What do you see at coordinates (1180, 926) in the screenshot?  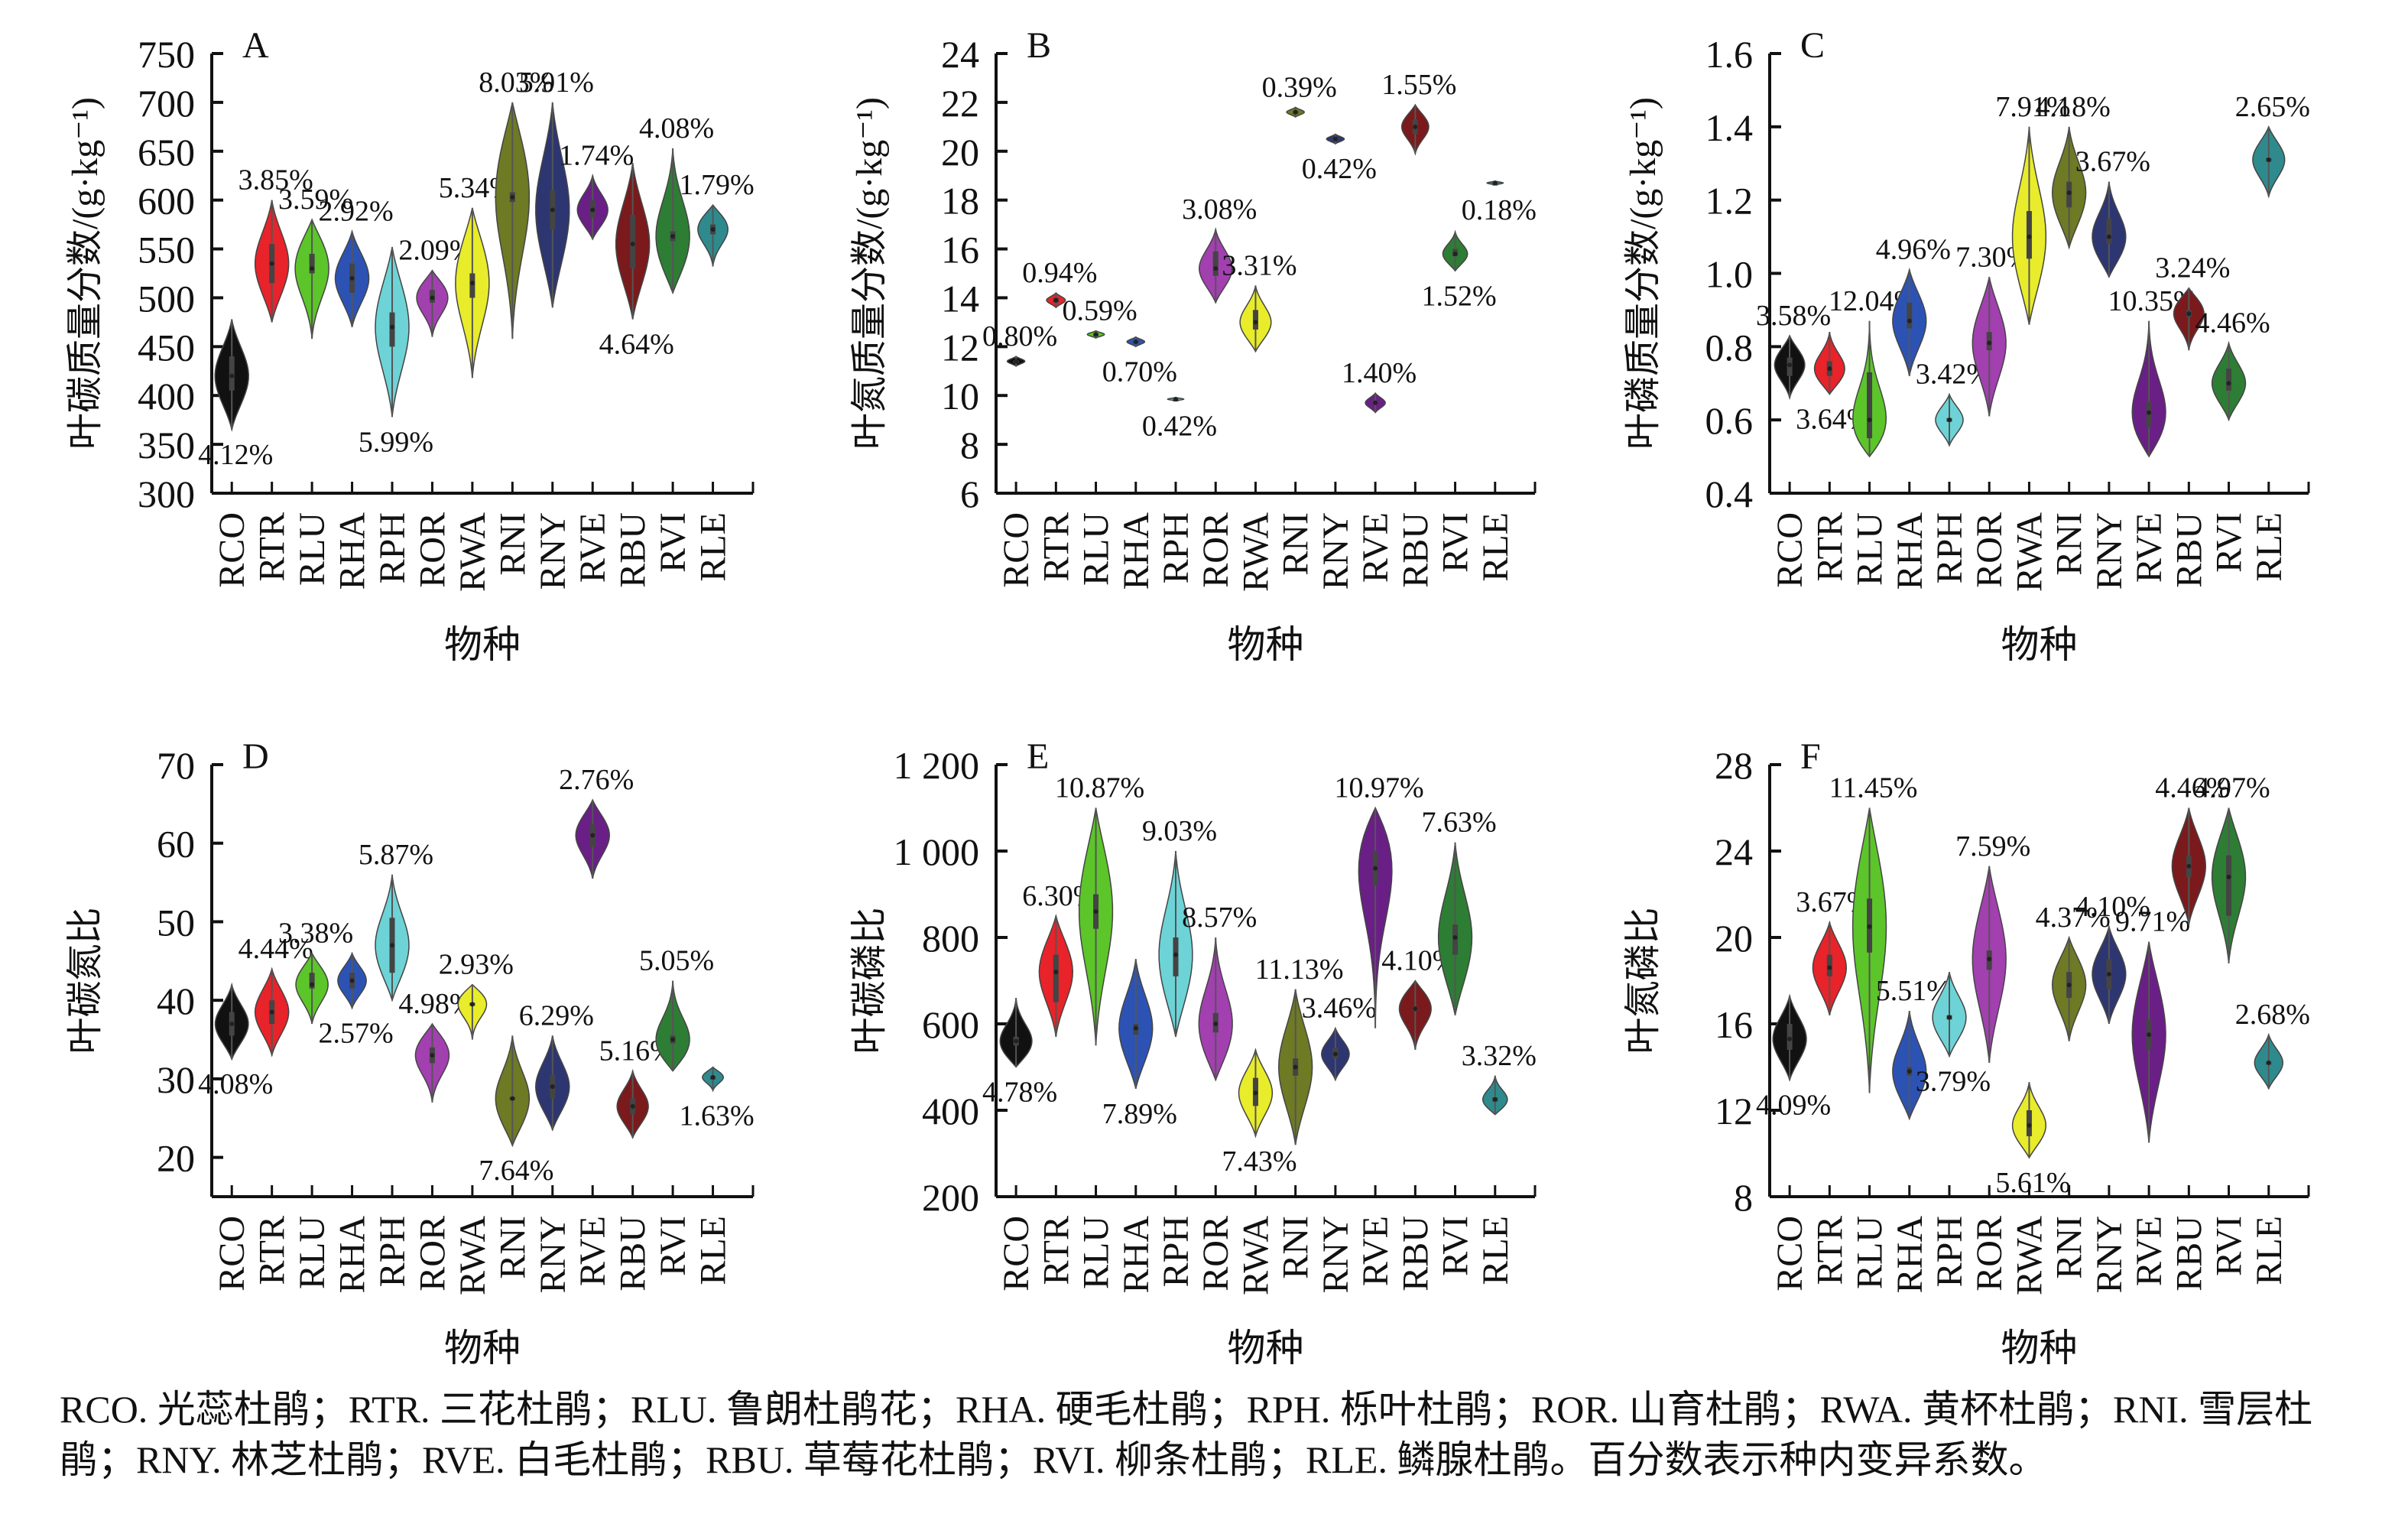 I see `violin-rph: 9.03%` at bounding box center [1180, 926].